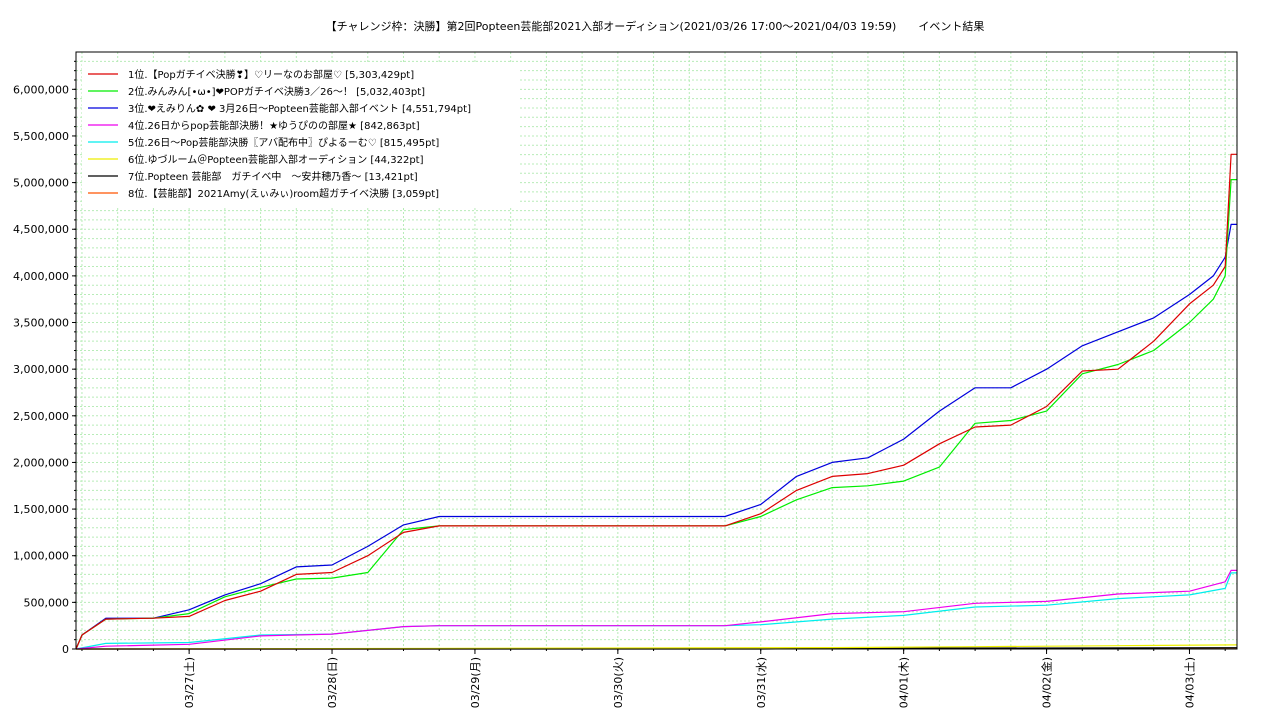 Image resolution: width=1280 pixels, height=720 pixels. I want to click on y-tick-label: 1,500,000, so click(41, 509).